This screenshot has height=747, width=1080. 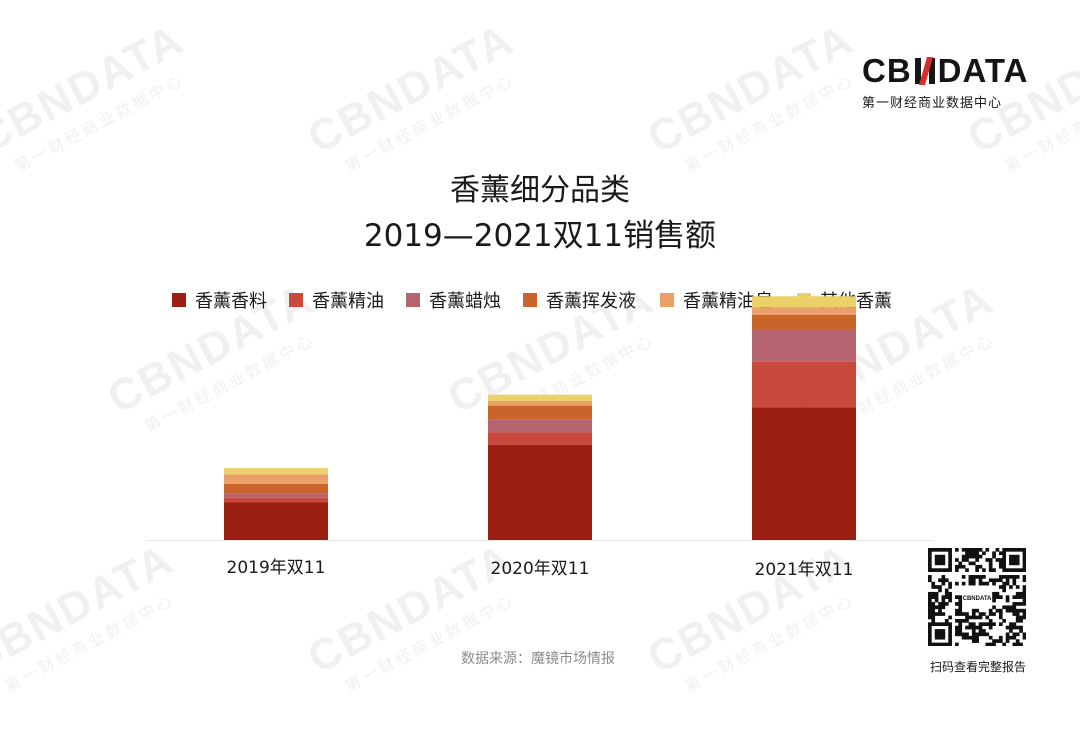 What do you see at coordinates (728, 301) in the screenshot?
I see `legend-label: 香薰精油皂` at bounding box center [728, 301].